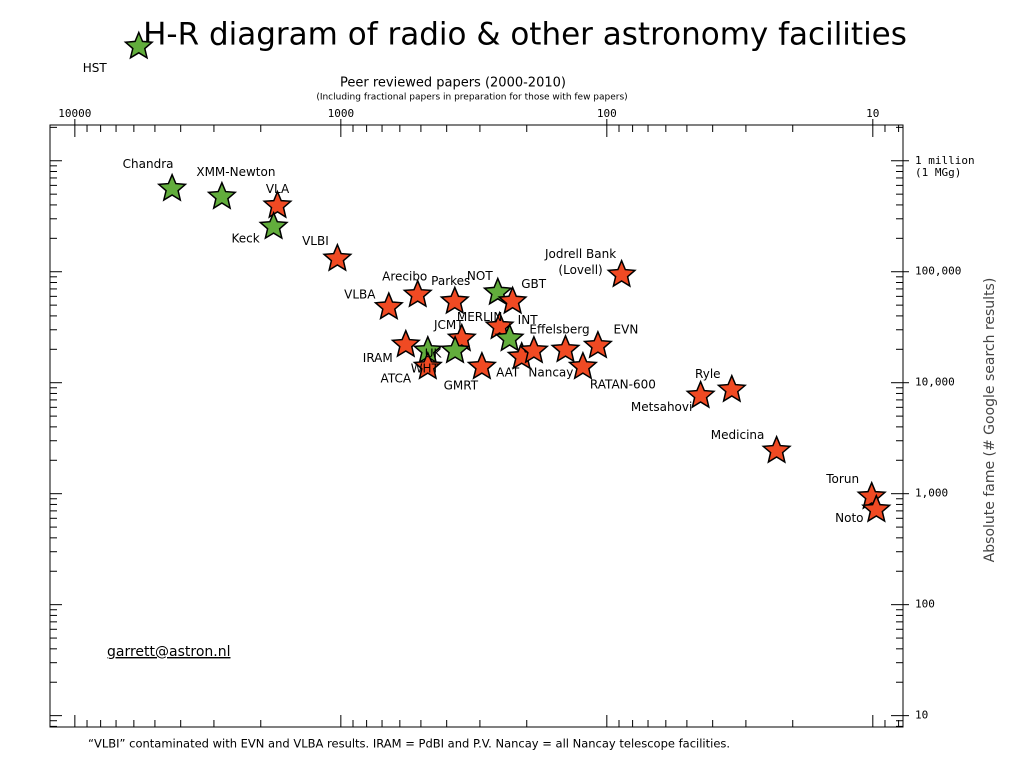  I want to click on point-label: Jodrell Bank, so click(580, 254).